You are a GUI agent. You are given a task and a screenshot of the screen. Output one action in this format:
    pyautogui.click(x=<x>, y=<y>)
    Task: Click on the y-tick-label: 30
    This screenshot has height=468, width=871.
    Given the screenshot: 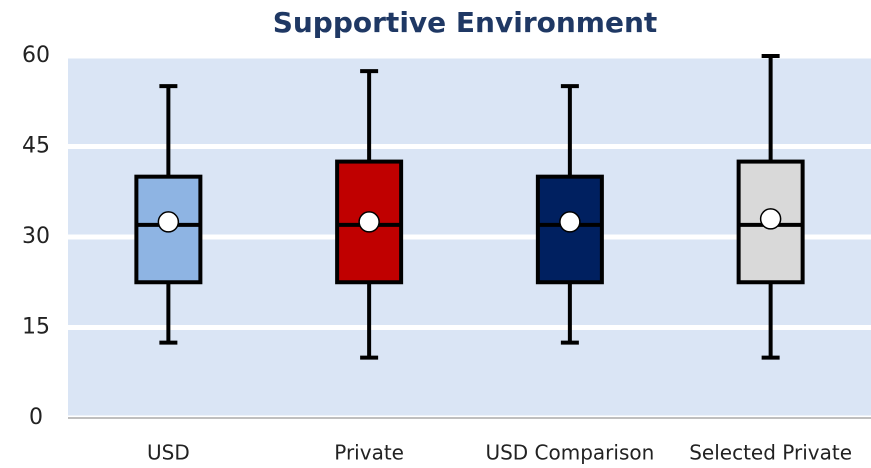 What is the action you would take?
    pyautogui.click(x=36, y=236)
    